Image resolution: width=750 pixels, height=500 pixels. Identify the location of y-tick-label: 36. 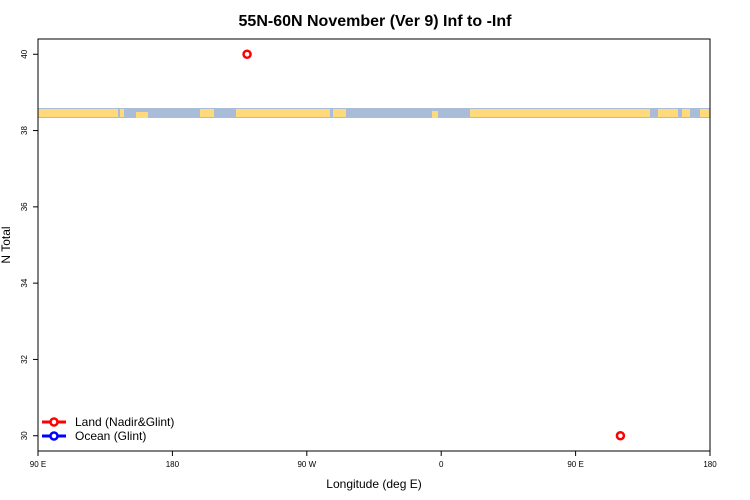
(24, 206).